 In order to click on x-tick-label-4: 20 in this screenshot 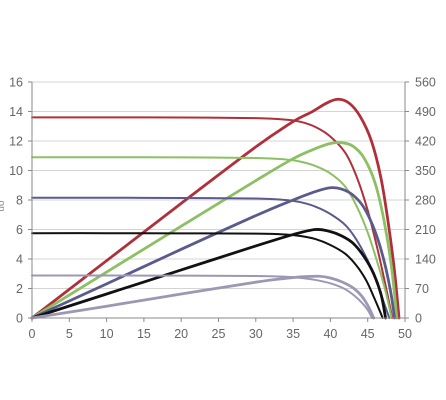, I will do `click(181, 334)`.